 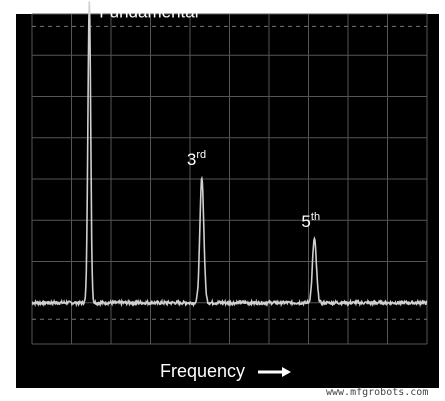 I want to click on watermark-text: www.mfgrobots.com, so click(x=377, y=392).